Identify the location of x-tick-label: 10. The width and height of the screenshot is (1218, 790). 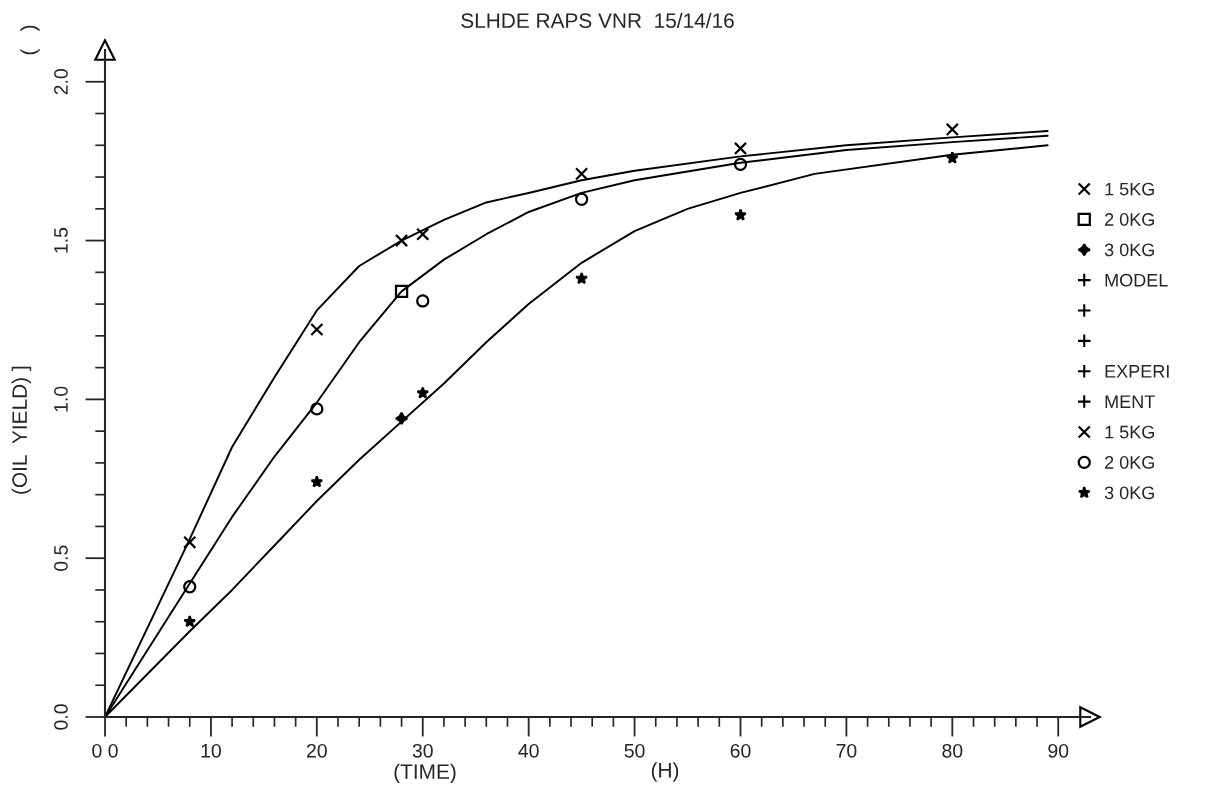
(211, 750).